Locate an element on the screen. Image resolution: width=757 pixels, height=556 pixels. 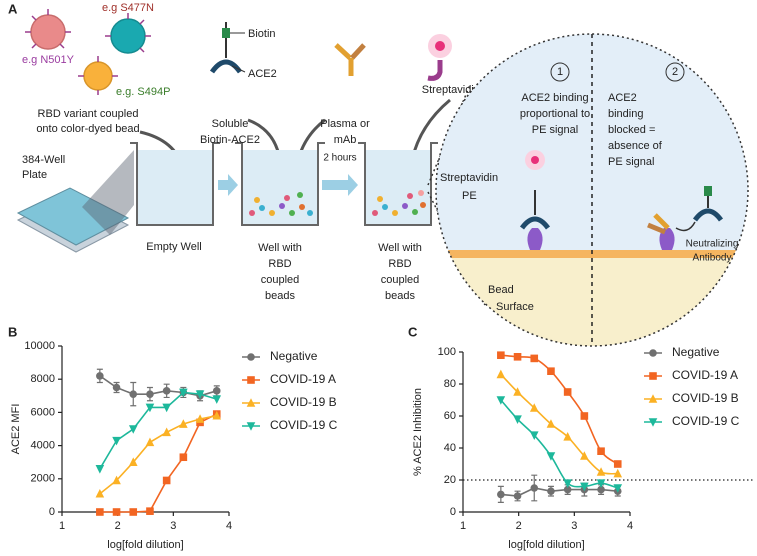
caption: Plate is located at coordinates (34, 175).